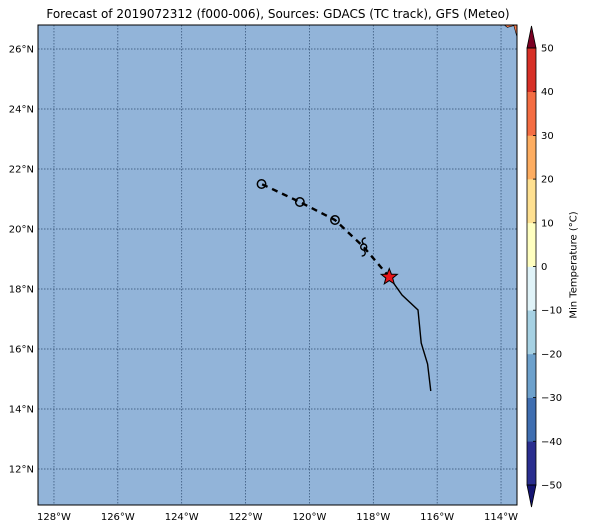  Describe the element at coordinates (21, 50) in the screenshot. I see `latitude-tick-label: 26°N` at that location.